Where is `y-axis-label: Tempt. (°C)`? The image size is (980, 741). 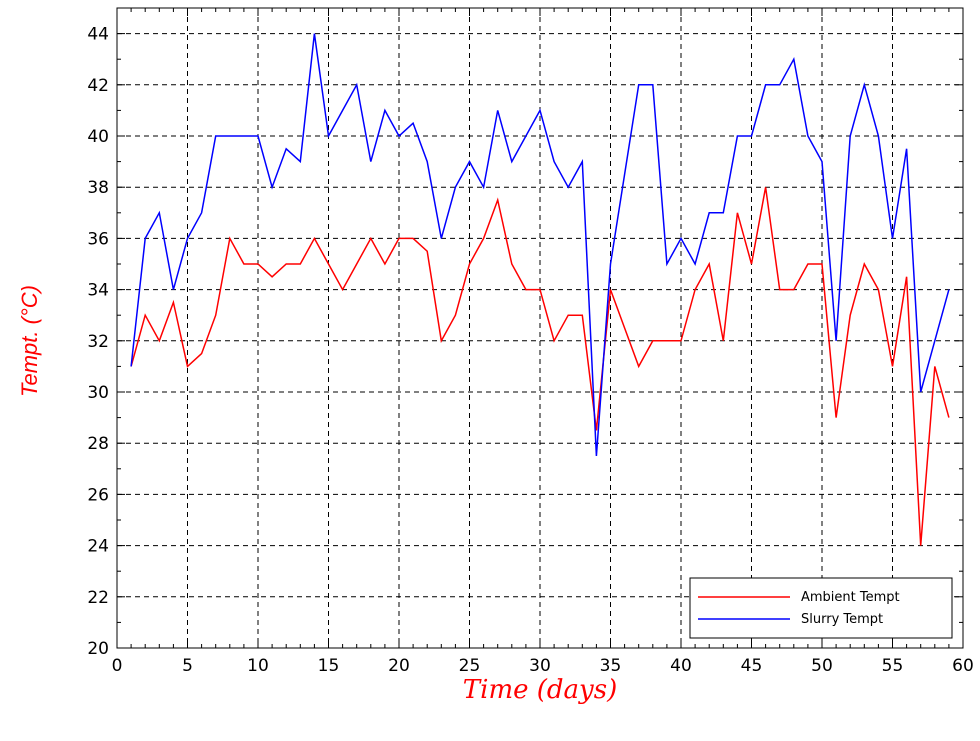 y-axis-label: Tempt. (°C) is located at coordinates (29, 341).